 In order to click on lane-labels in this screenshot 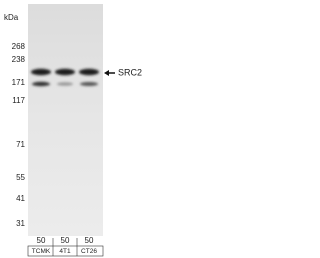, I will do `click(65, 247)`.